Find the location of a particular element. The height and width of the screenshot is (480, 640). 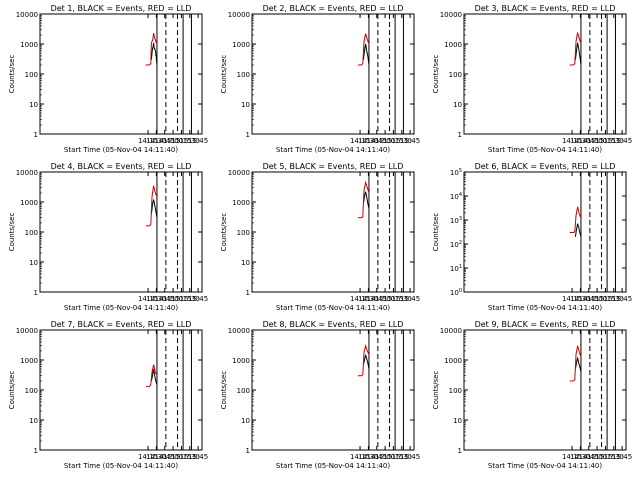

panel-title: Det 5, BLACK = Events, RED = LLD is located at coordinates (333, 166).